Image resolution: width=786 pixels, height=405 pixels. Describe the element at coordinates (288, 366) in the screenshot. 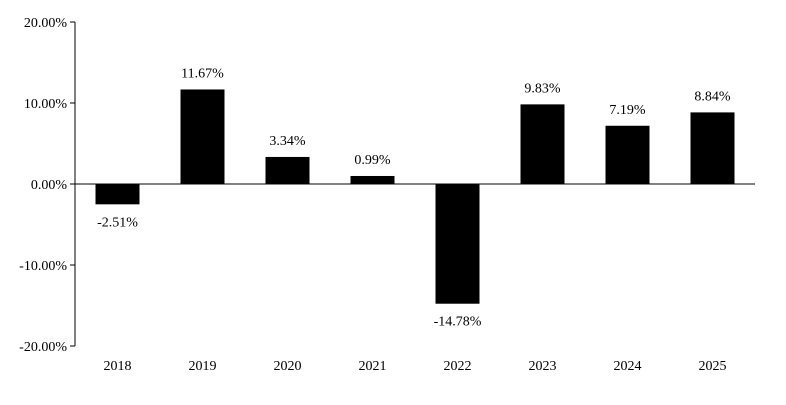

I see `x-tick-label-2020: 2020` at that location.